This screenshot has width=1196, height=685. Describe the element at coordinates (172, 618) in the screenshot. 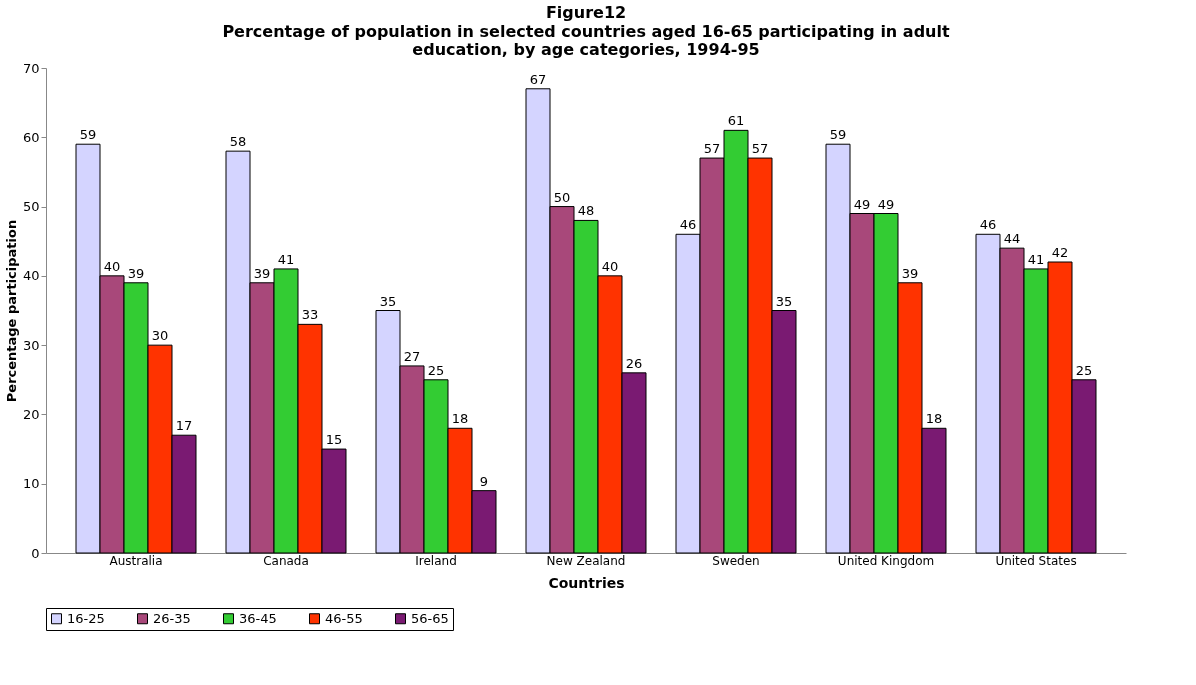

I see `legend-label: 26-35` at that location.